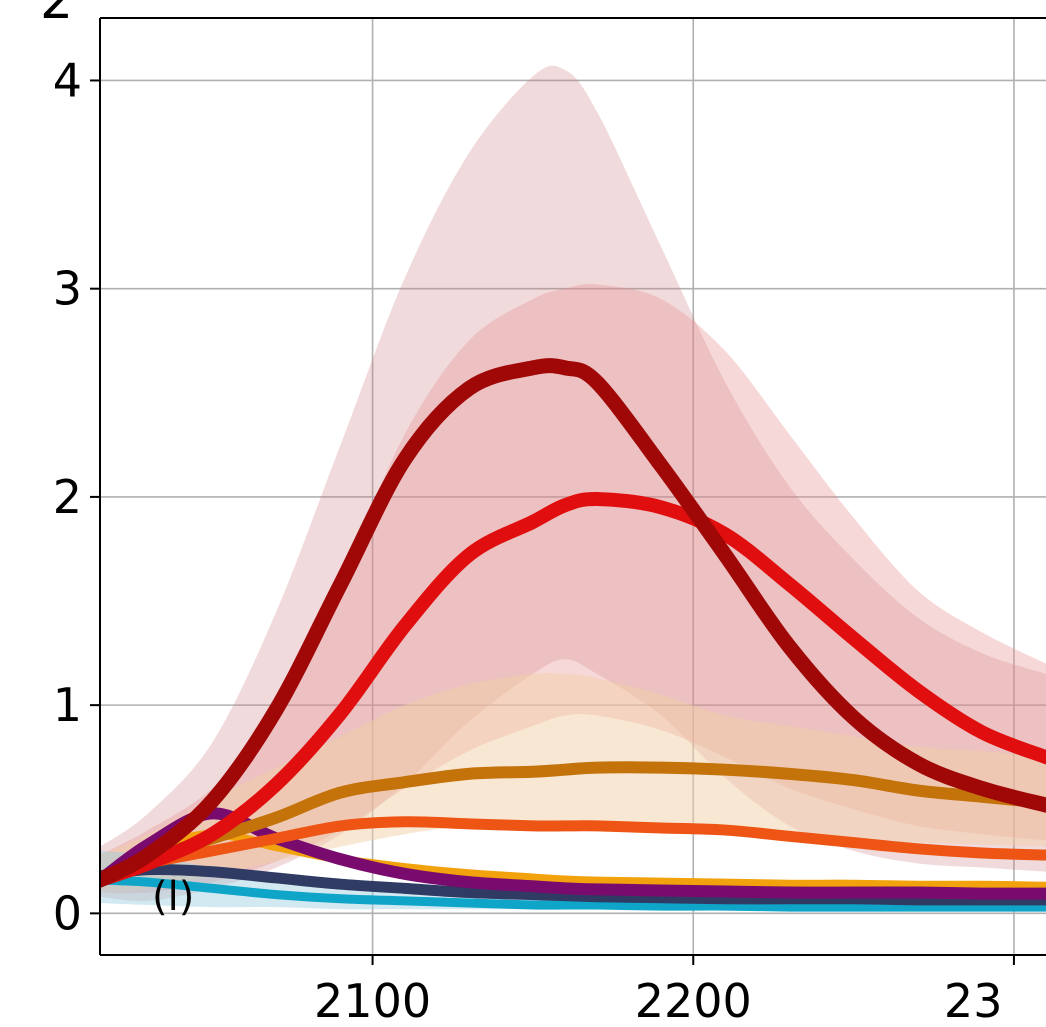  Describe the element at coordinates (372, 1000) in the screenshot. I see `x-tick-label: 2100` at that location.